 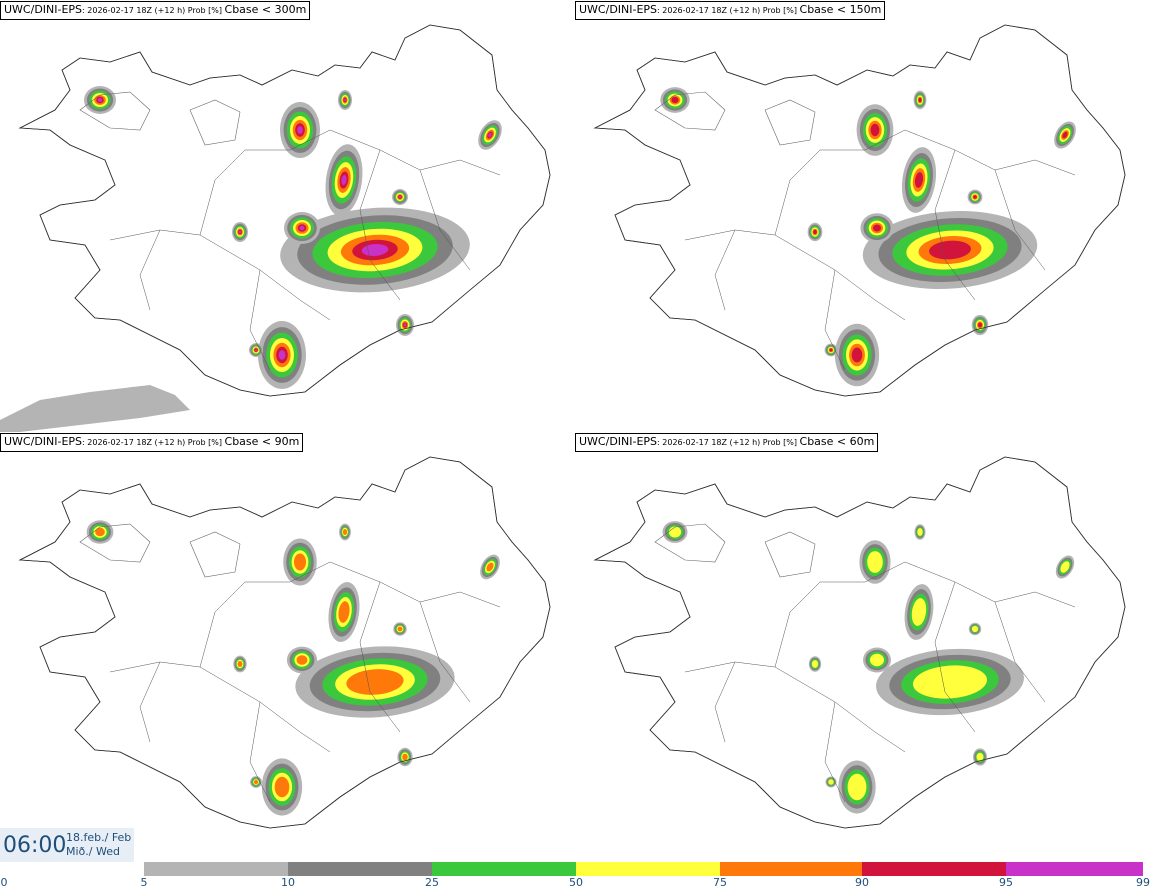 What do you see at coordinates (99, 837) in the screenshot?
I see `valid-time-date: 18.feb./ Feb` at bounding box center [99, 837].